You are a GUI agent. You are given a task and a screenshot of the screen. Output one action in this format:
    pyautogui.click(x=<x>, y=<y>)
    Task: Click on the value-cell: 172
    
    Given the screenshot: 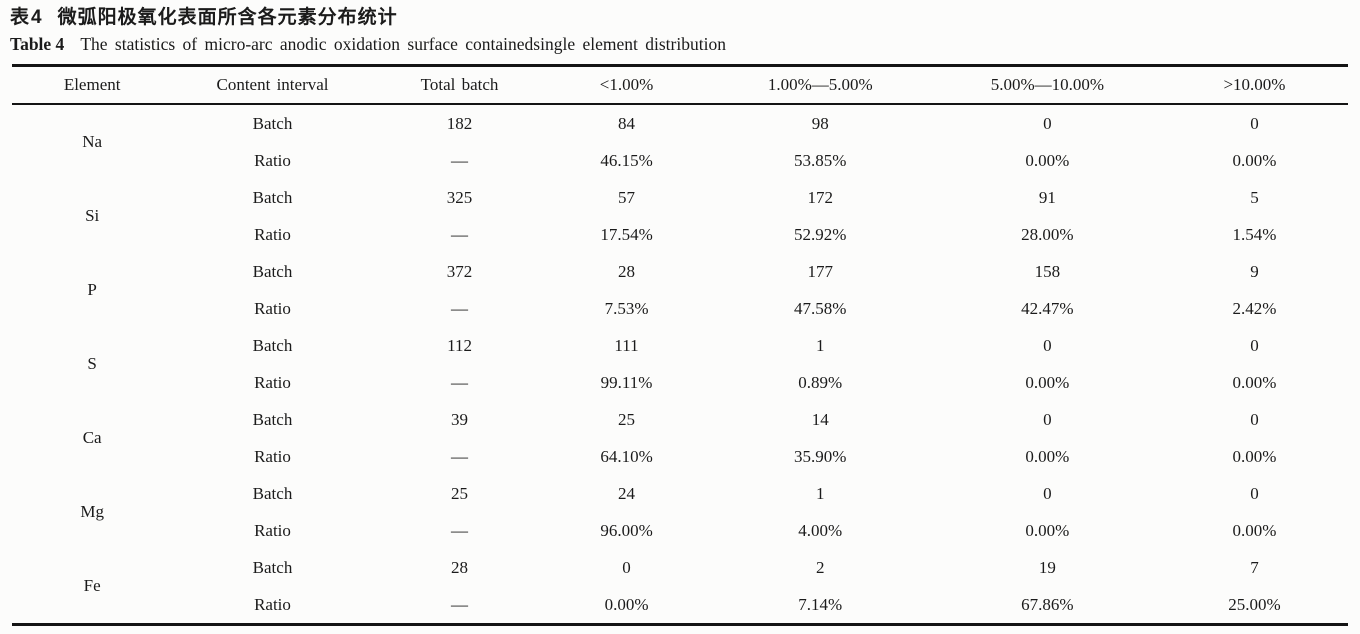 What is the action you would take?
    pyautogui.click(x=820, y=197)
    